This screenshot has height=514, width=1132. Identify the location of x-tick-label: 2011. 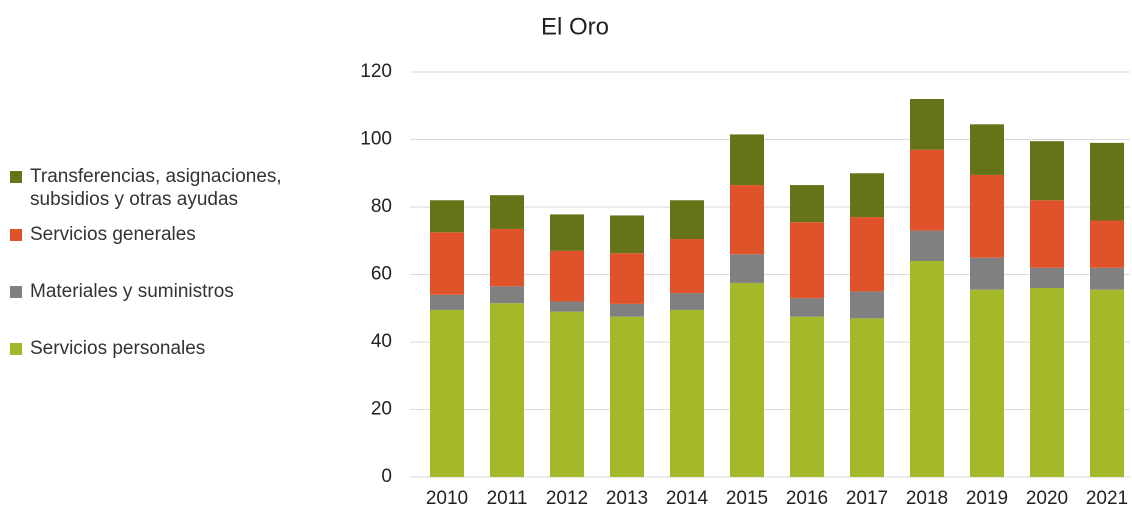
(507, 498).